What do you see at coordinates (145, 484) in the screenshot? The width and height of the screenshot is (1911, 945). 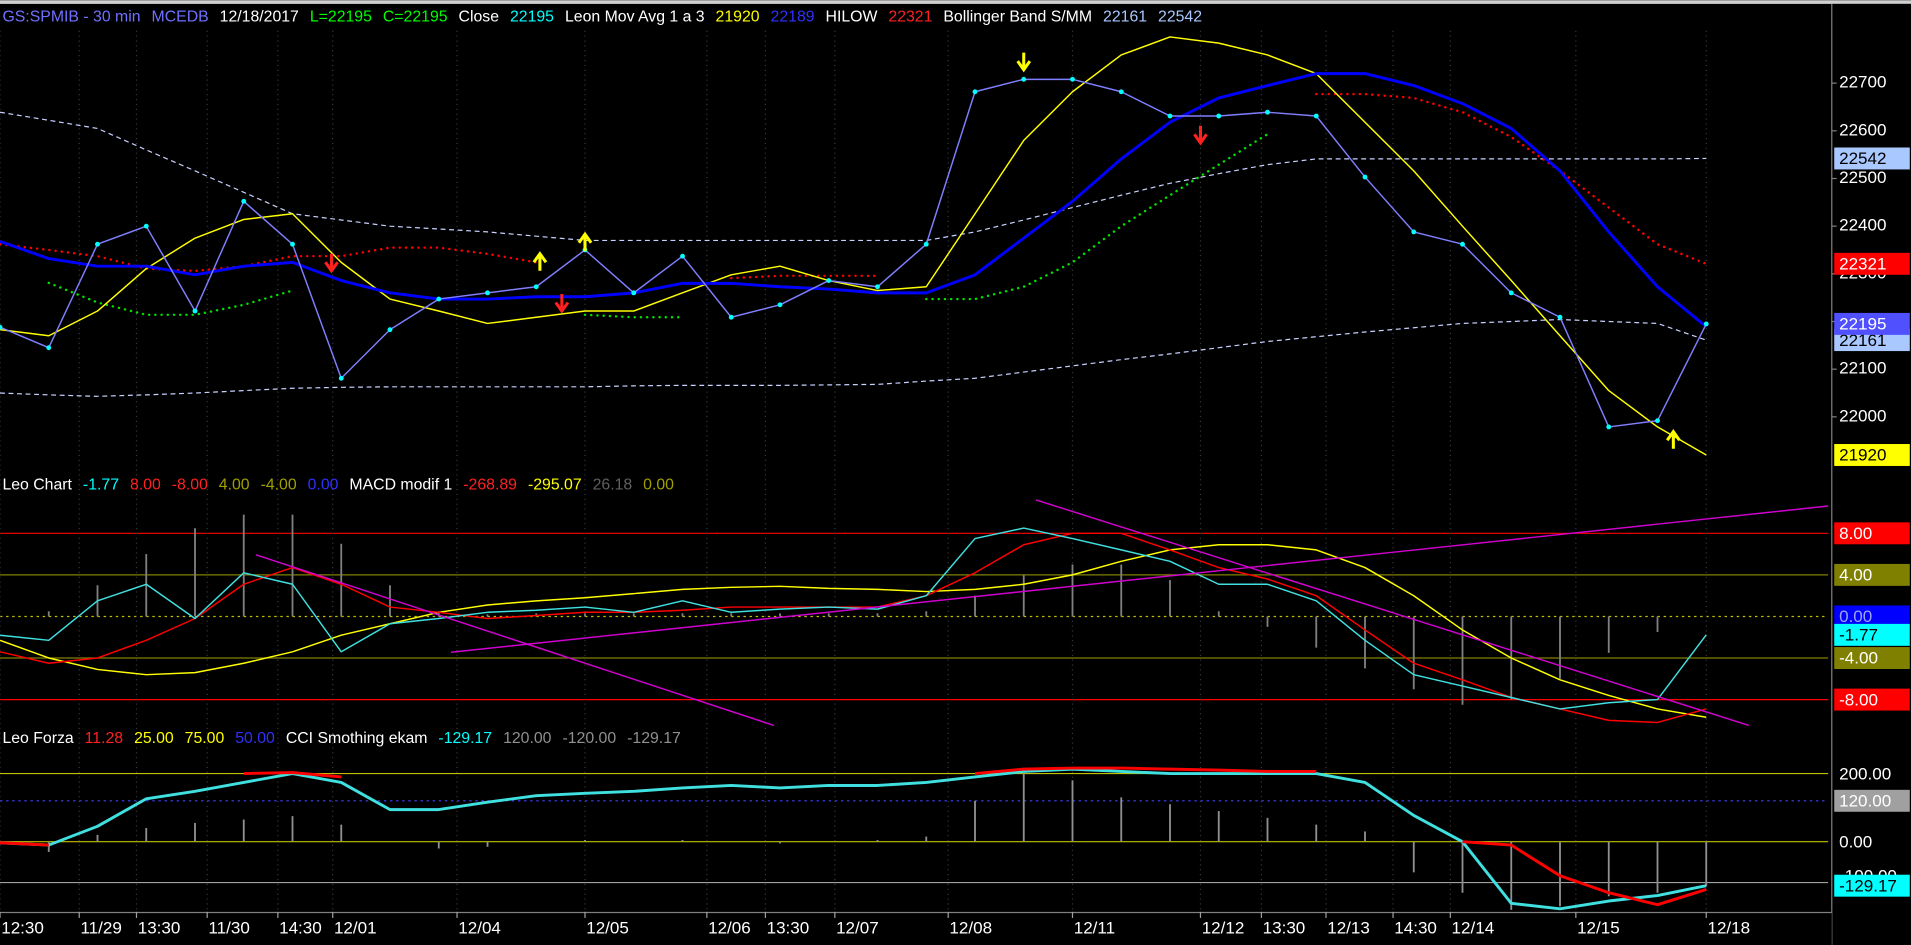 I see `legend-entry: 8.00` at bounding box center [145, 484].